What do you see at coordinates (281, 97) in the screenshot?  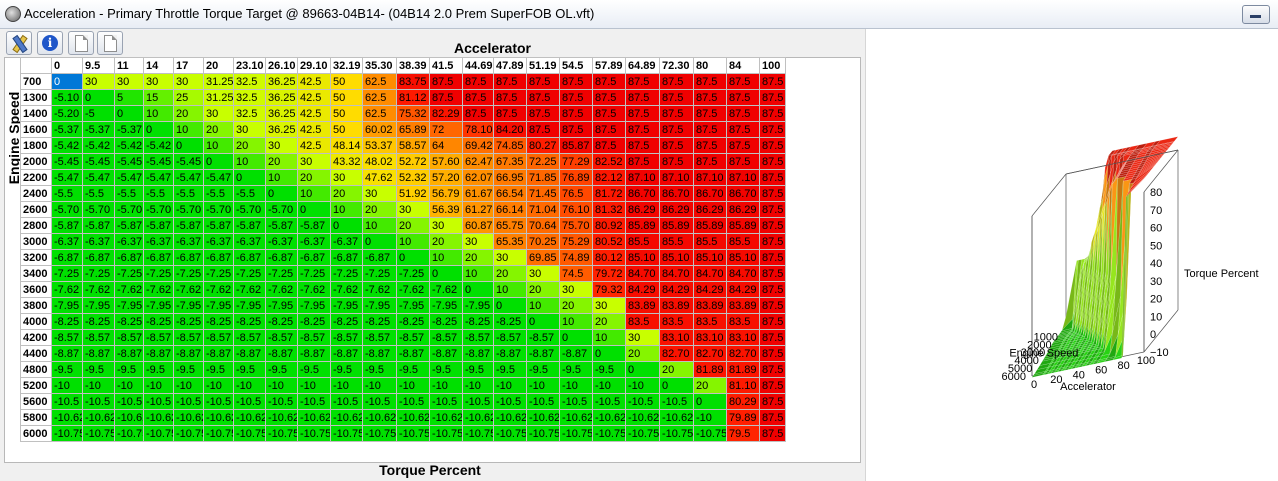 I see `table-cell: 36.25` at bounding box center [281, 97].